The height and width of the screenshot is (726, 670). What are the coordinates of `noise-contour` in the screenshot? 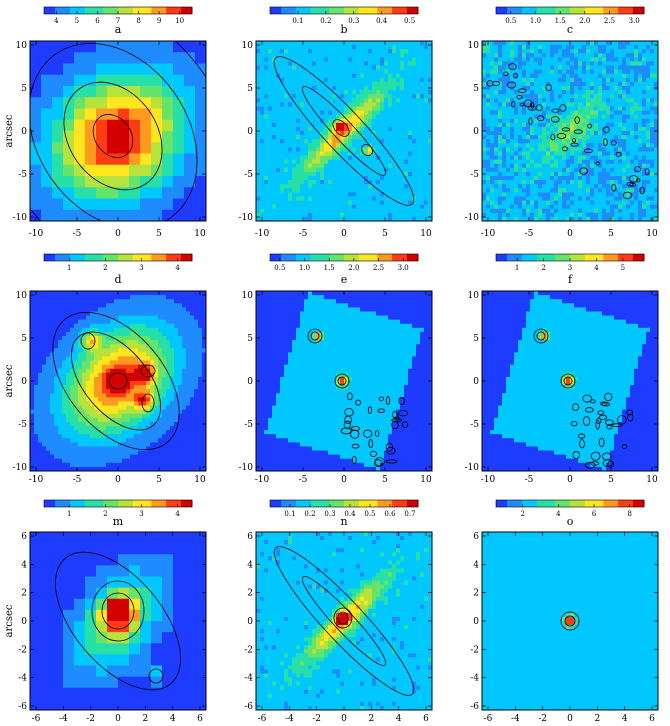 It's located at (511, 85).